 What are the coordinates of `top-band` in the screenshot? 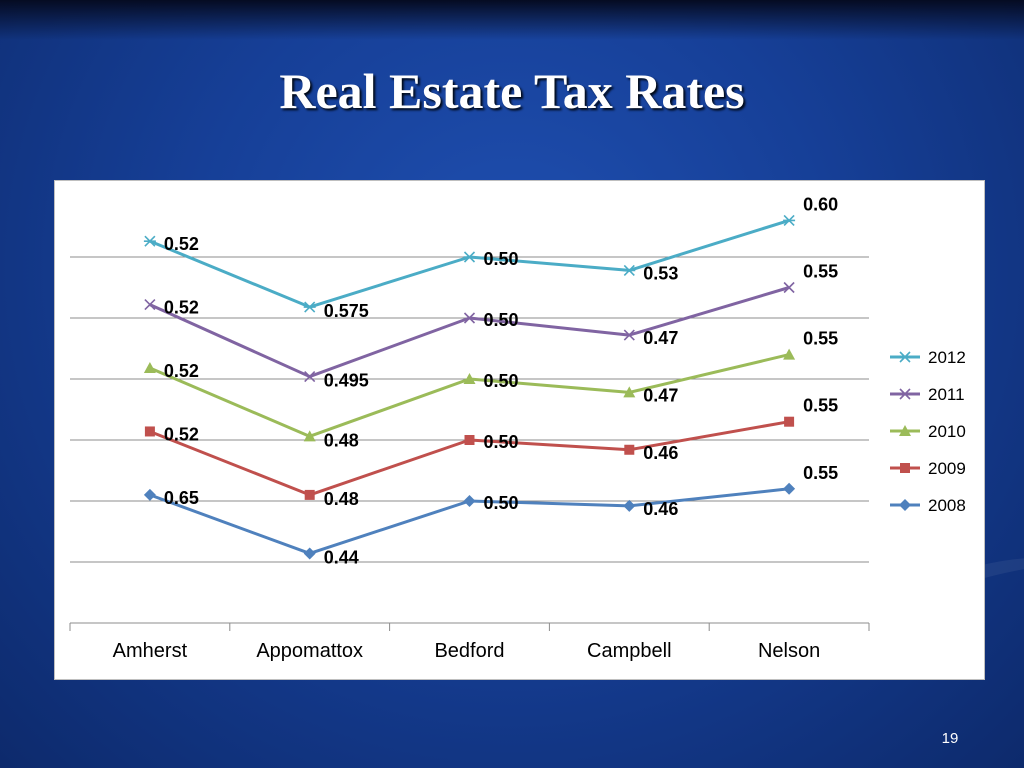 It's located at (512, 20).